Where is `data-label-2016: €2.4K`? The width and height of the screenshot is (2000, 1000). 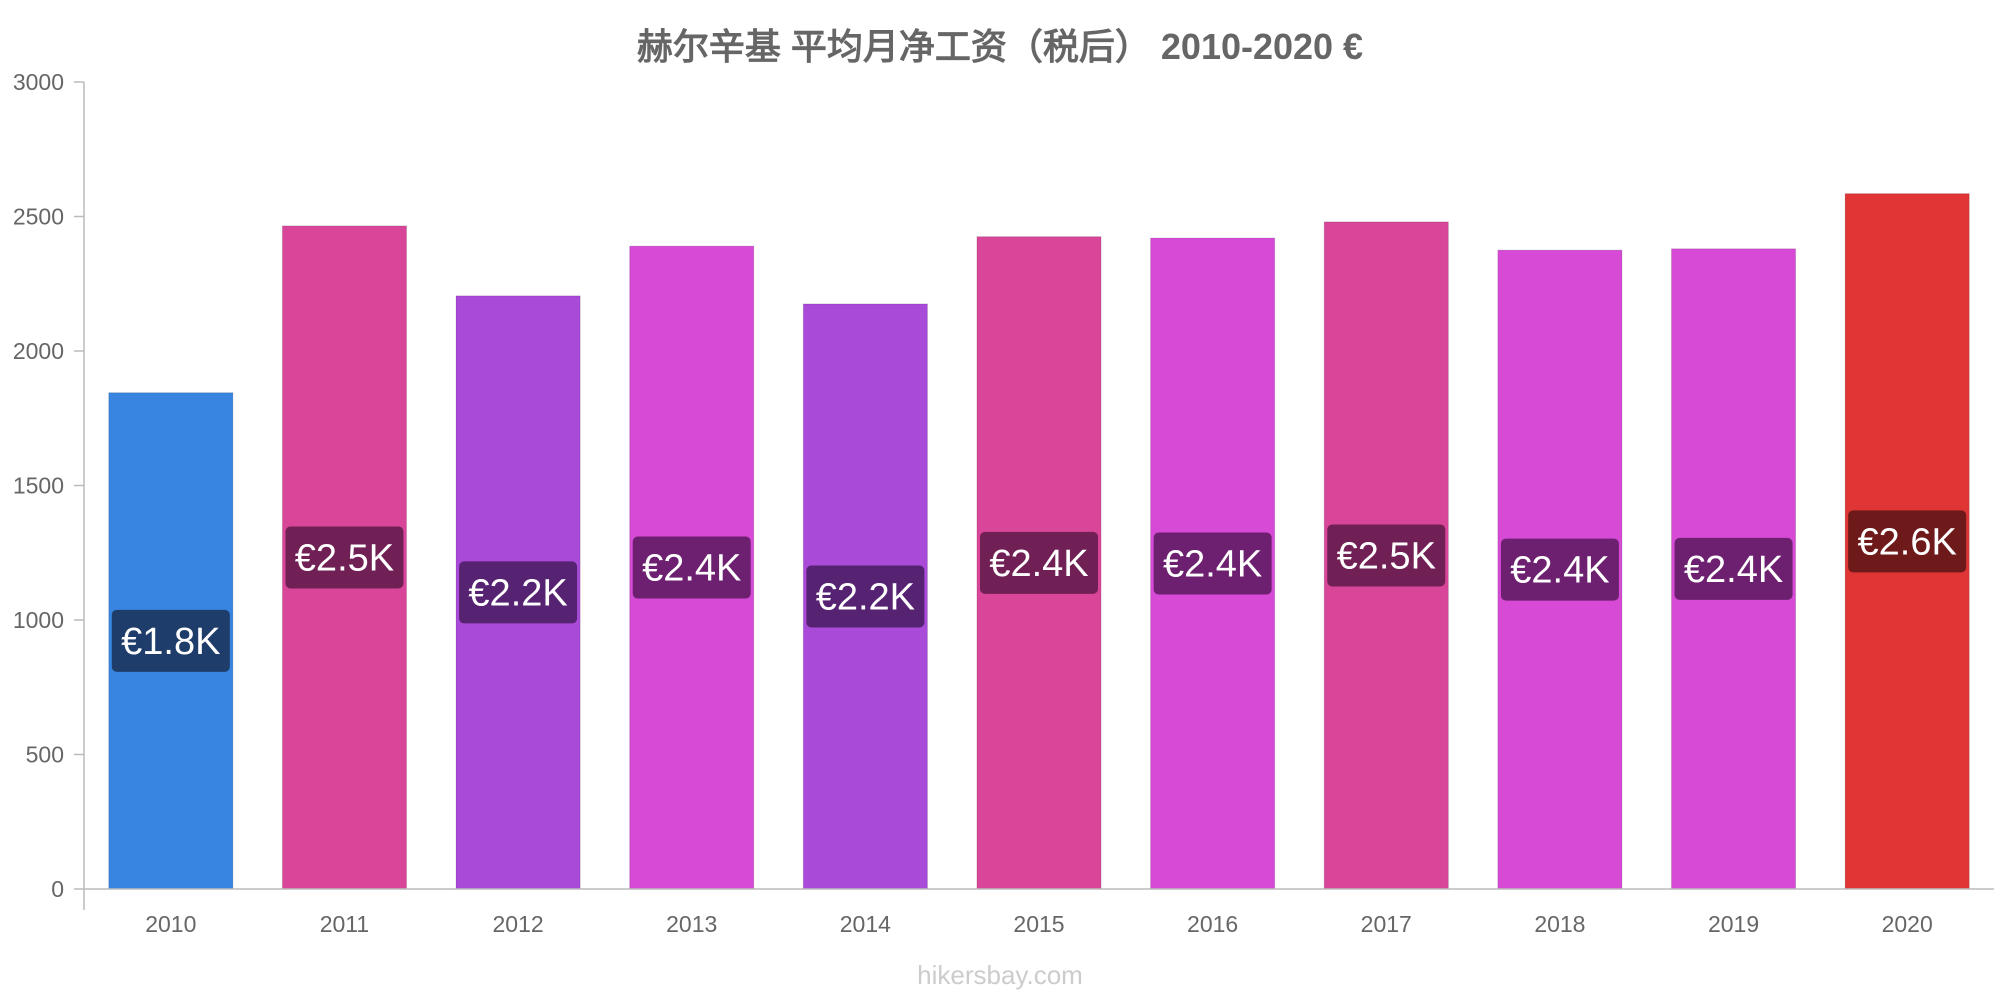
data-label-2016: €2.4K is located at coordinates (1212, 565).